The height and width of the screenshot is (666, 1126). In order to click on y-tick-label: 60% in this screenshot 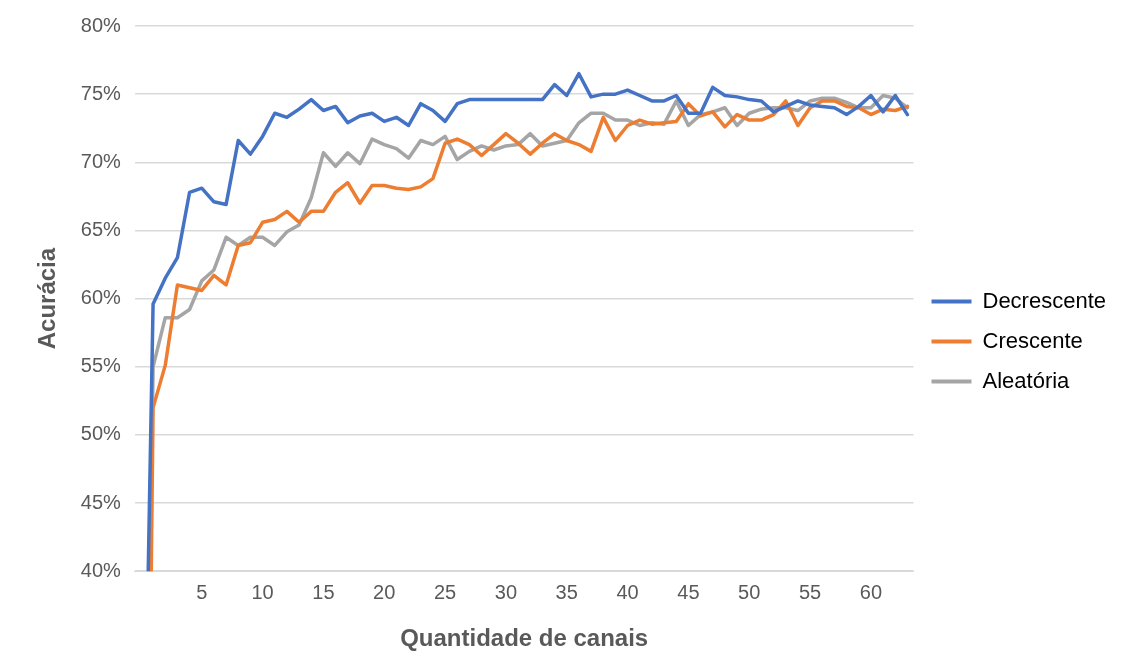, I will do `click(101, 297)`.